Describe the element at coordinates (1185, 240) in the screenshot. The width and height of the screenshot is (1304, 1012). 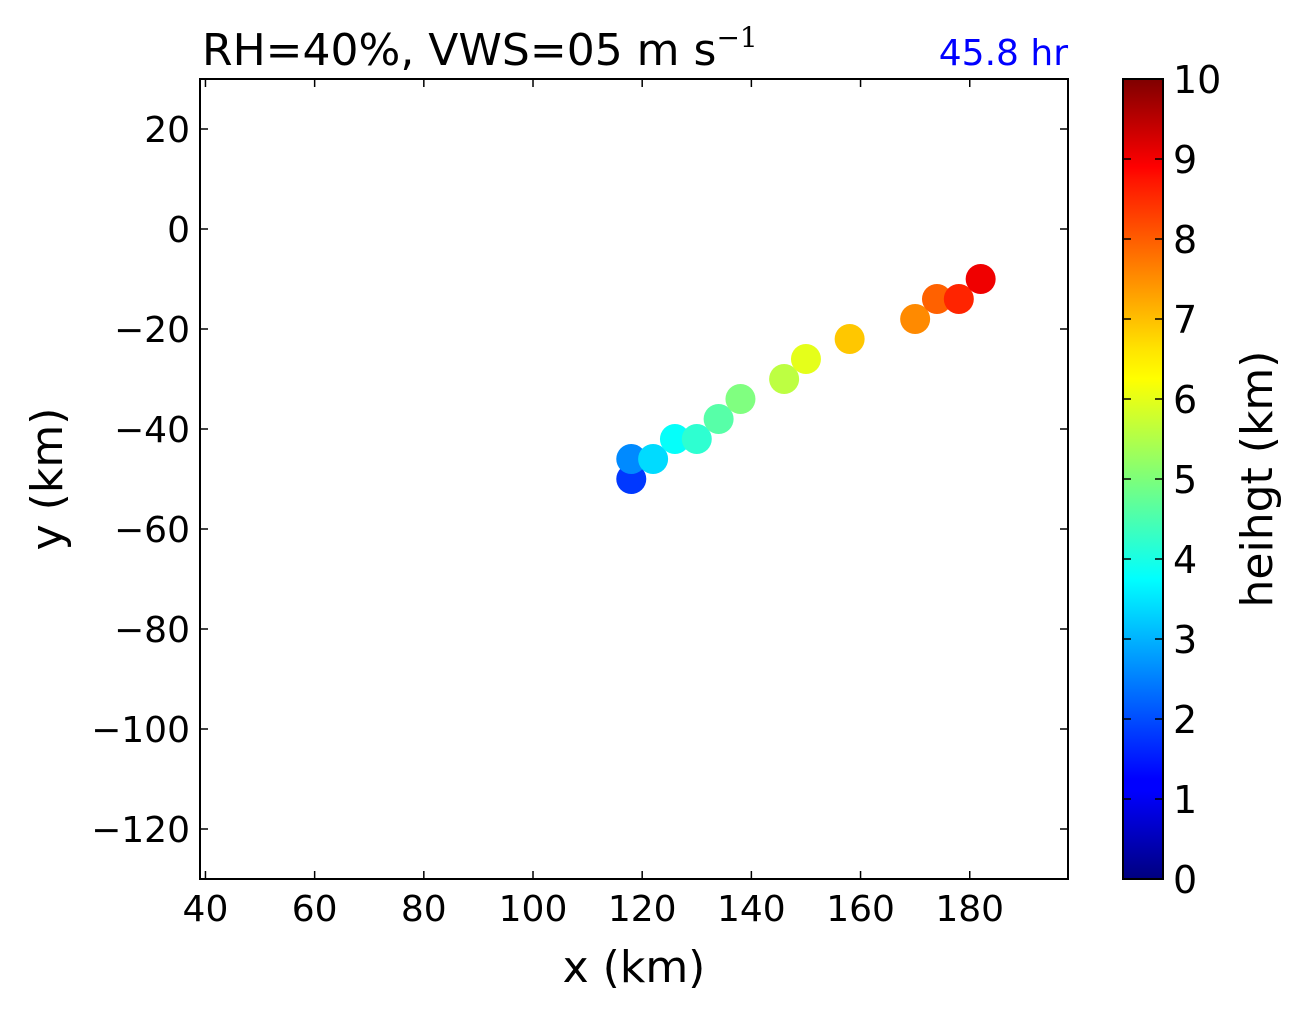
I see `colorbar-tick-label: 8` at that location.